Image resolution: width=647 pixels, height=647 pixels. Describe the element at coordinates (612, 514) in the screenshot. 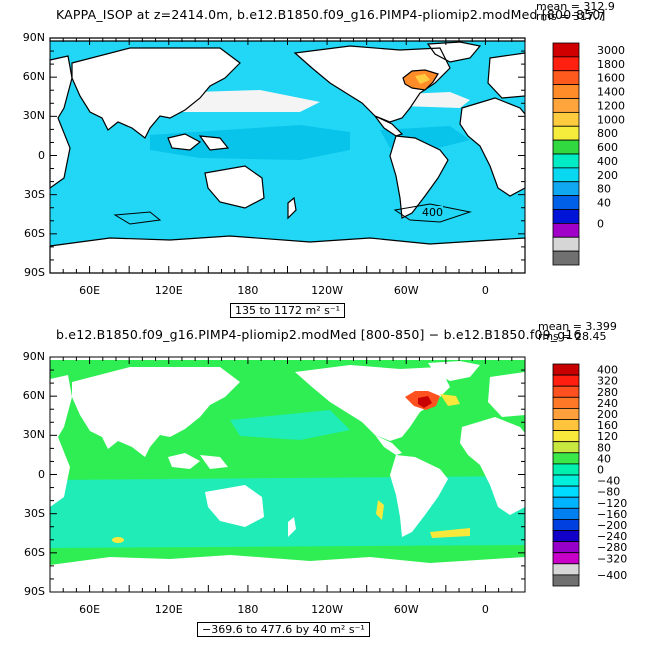

I see `colorbar-label: −160` at that location.